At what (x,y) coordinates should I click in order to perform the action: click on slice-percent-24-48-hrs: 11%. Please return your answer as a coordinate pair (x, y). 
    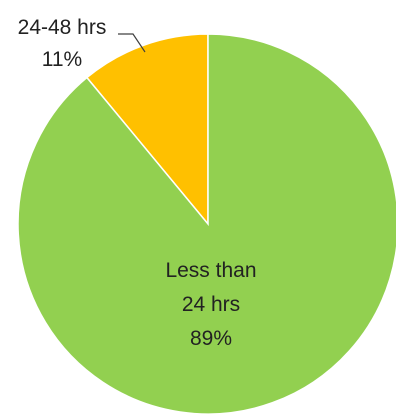
    Looking at the image, I should click on (62, 59).